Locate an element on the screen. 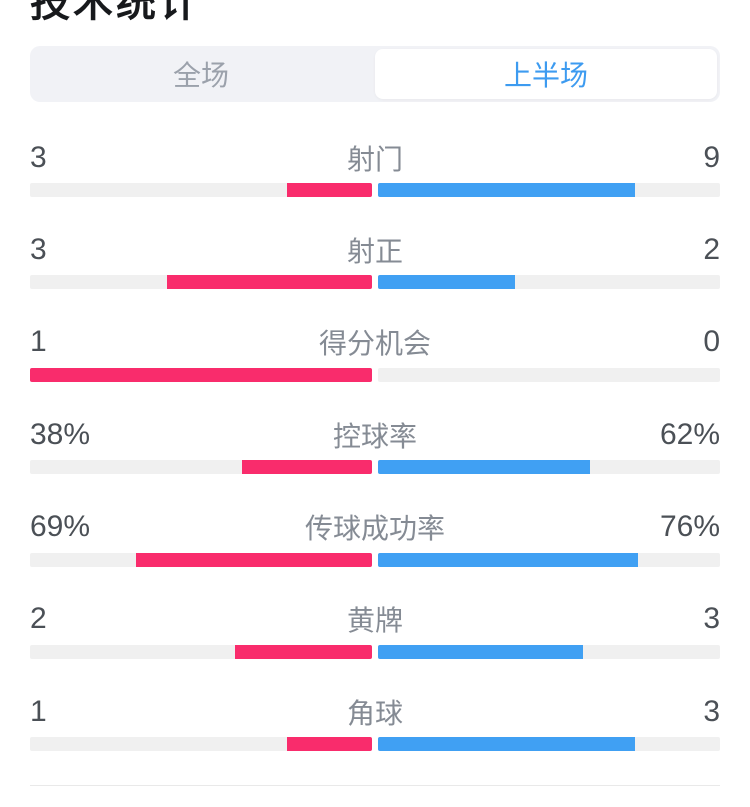  stat-label: 射门 is located at coordinates (374, 159).